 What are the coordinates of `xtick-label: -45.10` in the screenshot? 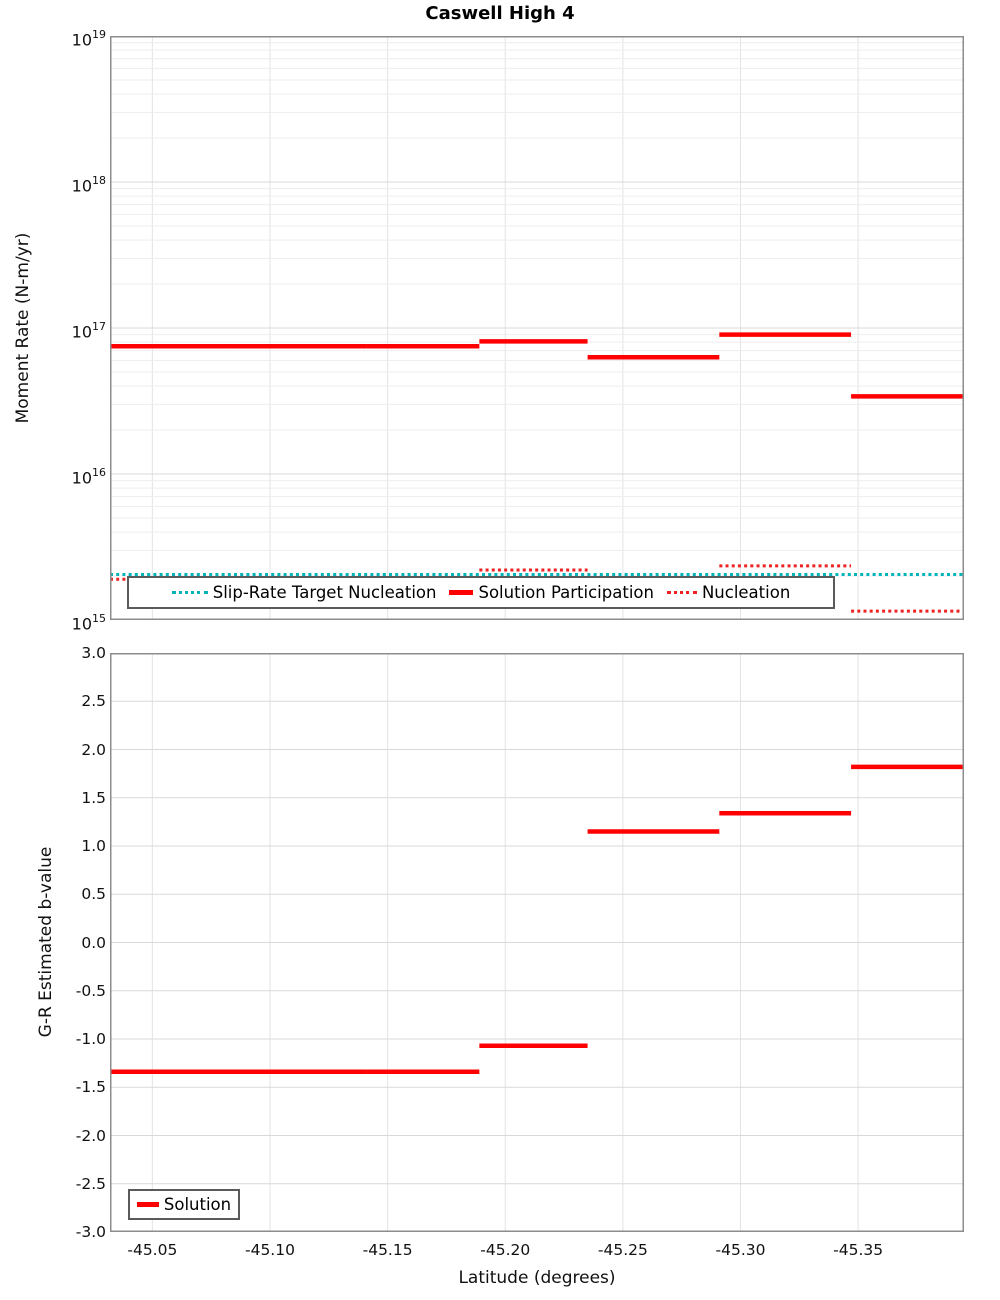 It's located at (269, 1250).